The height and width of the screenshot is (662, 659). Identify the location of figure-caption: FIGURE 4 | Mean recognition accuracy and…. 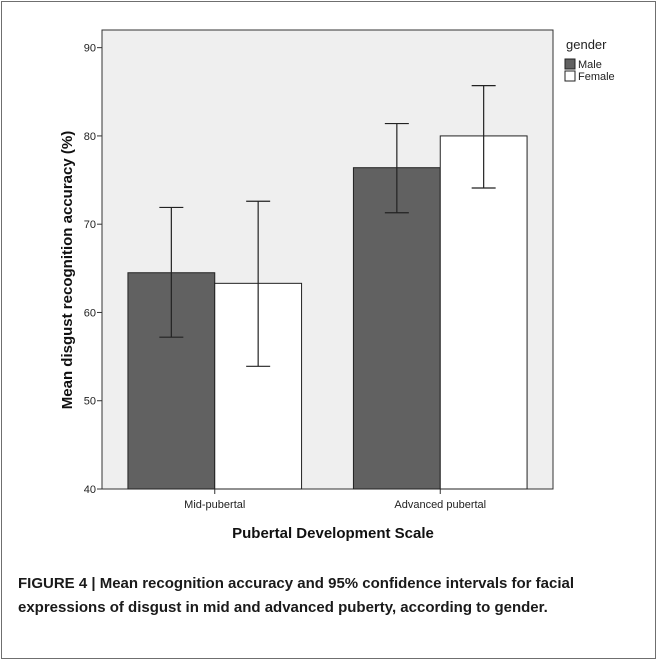
(296, 595).